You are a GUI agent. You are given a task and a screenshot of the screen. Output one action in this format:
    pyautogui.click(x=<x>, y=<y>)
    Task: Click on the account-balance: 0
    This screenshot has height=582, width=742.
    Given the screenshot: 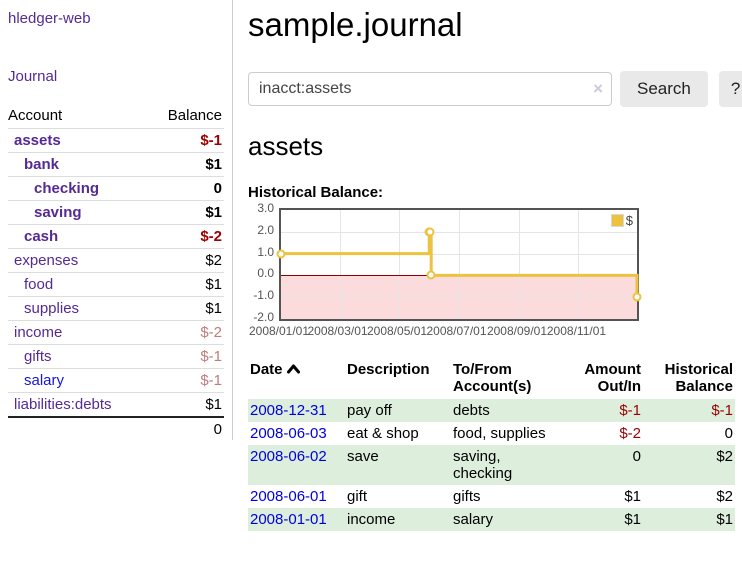 What is the action you would take?
    pyautogui.click(x=186, y=188)
    